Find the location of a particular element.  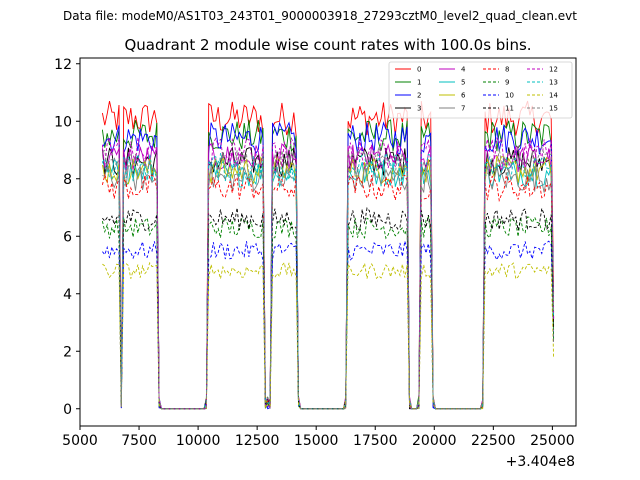

y-tick-label: 2 is located at coordinates (67, 352).